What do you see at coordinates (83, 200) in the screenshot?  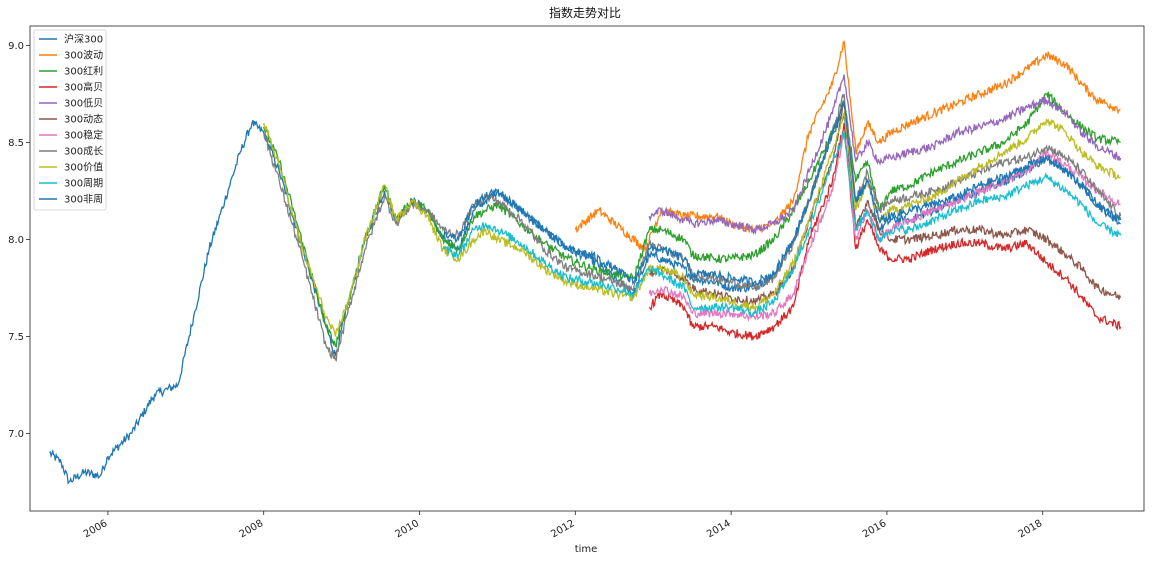 I see `legend-label: 300非周` at bounding box center [83, 200].